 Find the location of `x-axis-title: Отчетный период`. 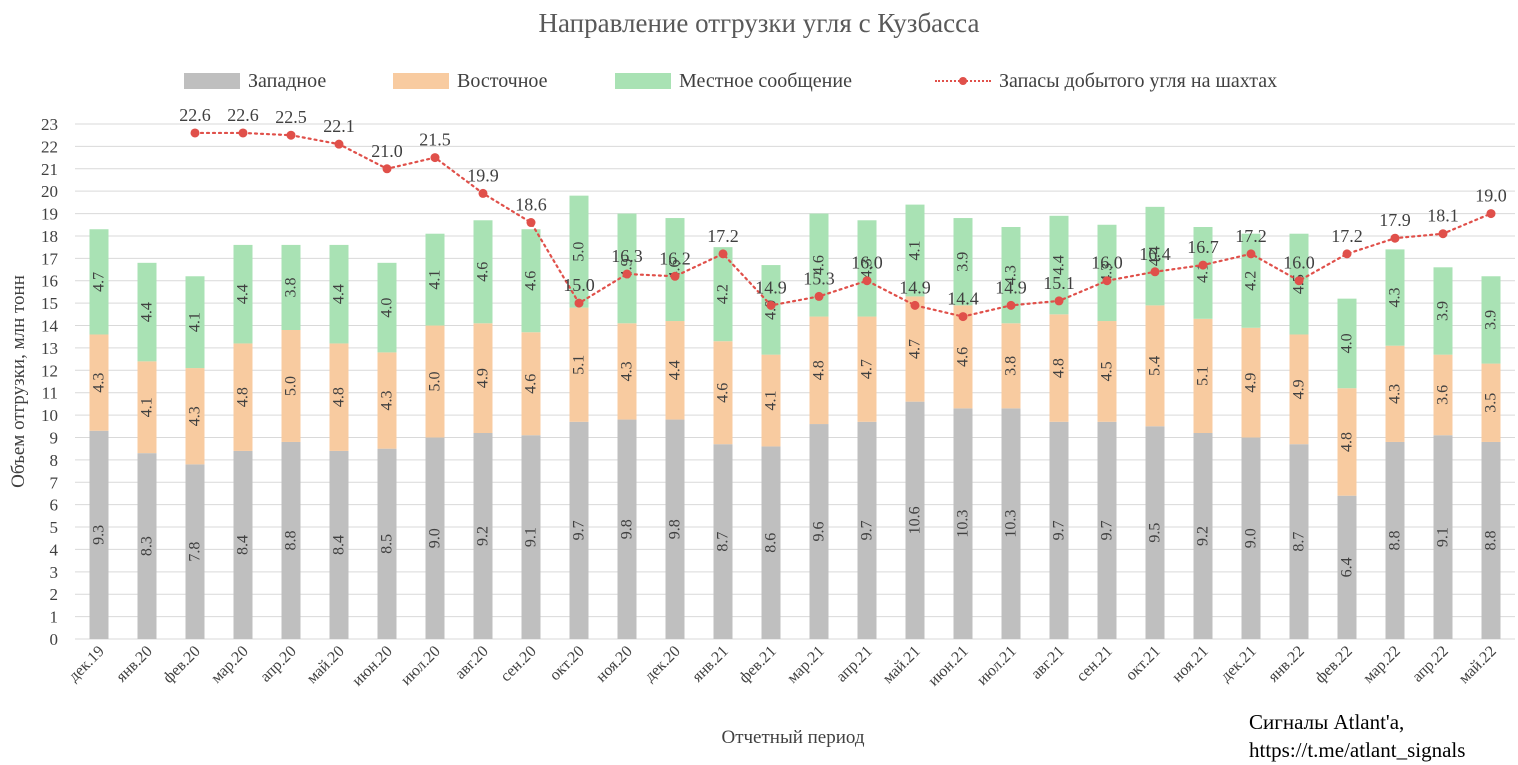

x-axis-title: Отчетный период is located at coordinates (792, 737).